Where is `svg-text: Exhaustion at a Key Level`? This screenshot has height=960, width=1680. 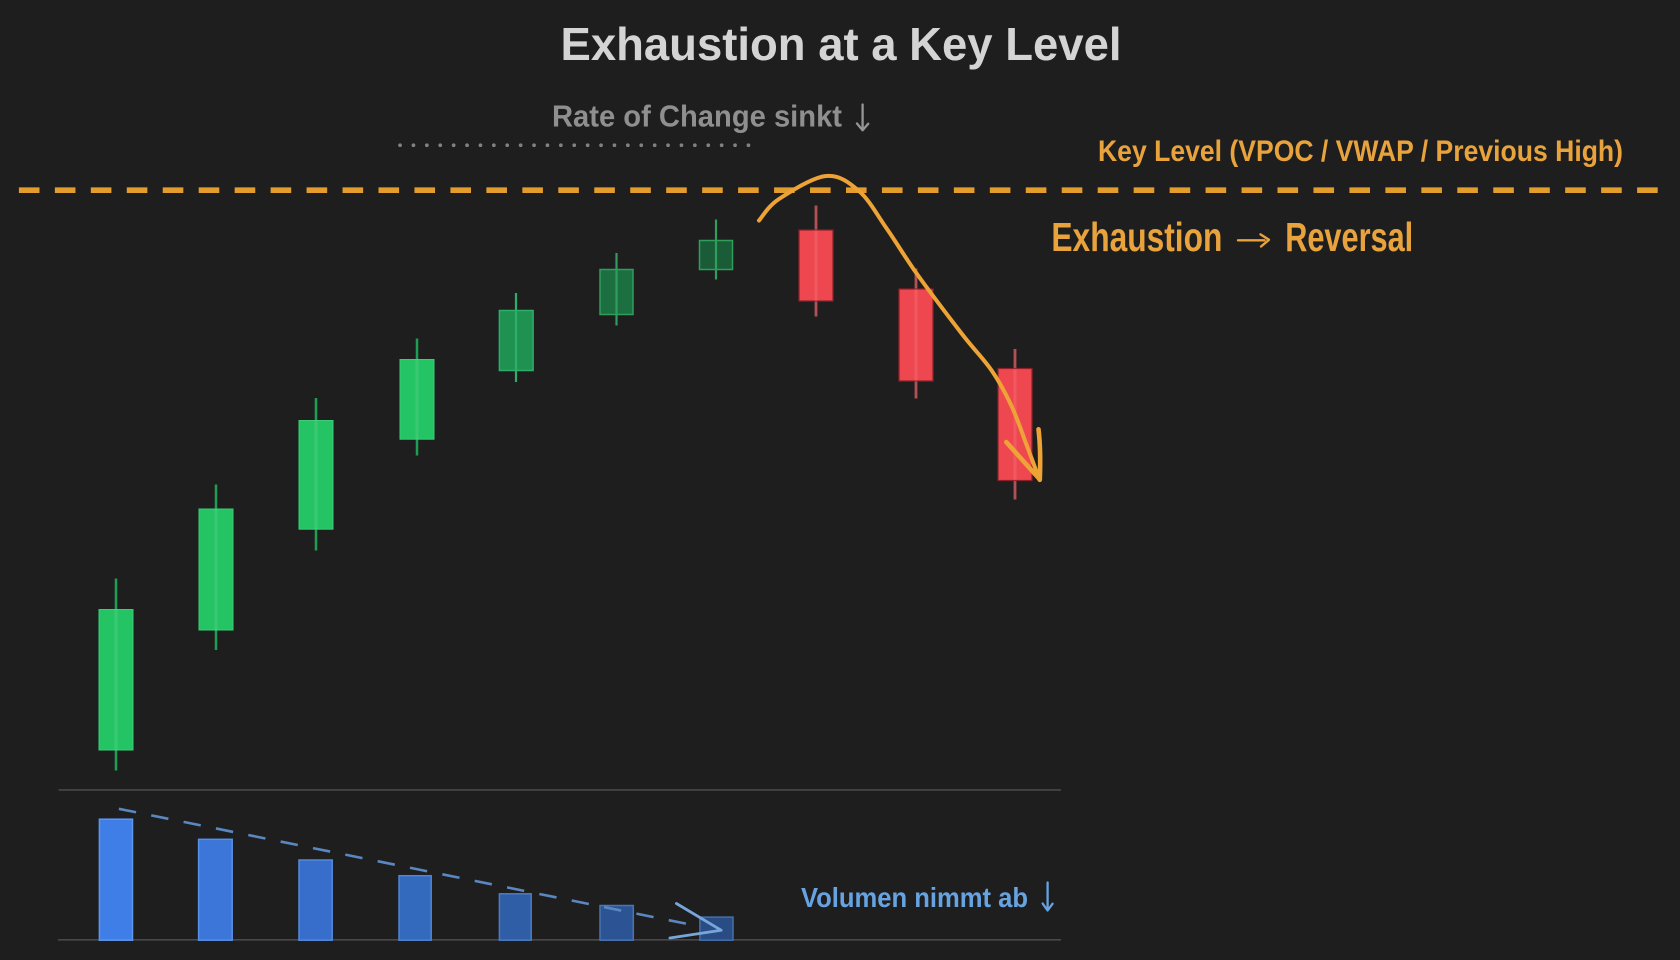
svg-text: Exhaustion at a Key Level is located at coordinates (841, 44).